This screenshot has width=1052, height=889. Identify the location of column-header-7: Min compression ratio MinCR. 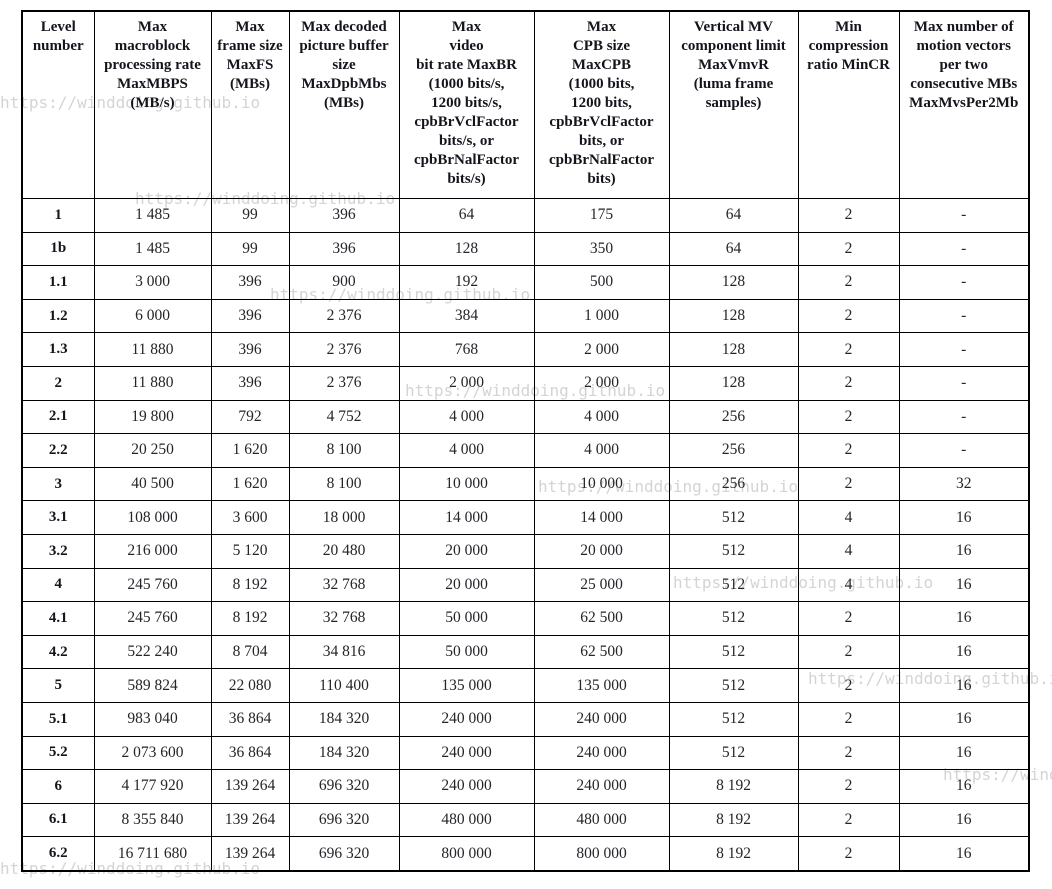
(848, 104).